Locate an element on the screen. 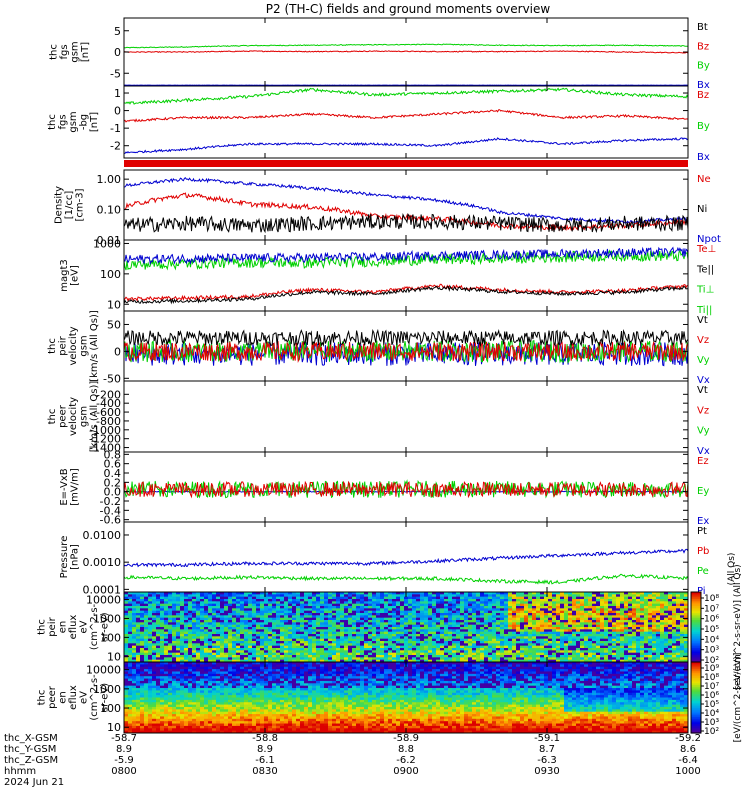 The width and height of the screenshot is (750, 800). series-Npot is located at coordinates (406, 200).